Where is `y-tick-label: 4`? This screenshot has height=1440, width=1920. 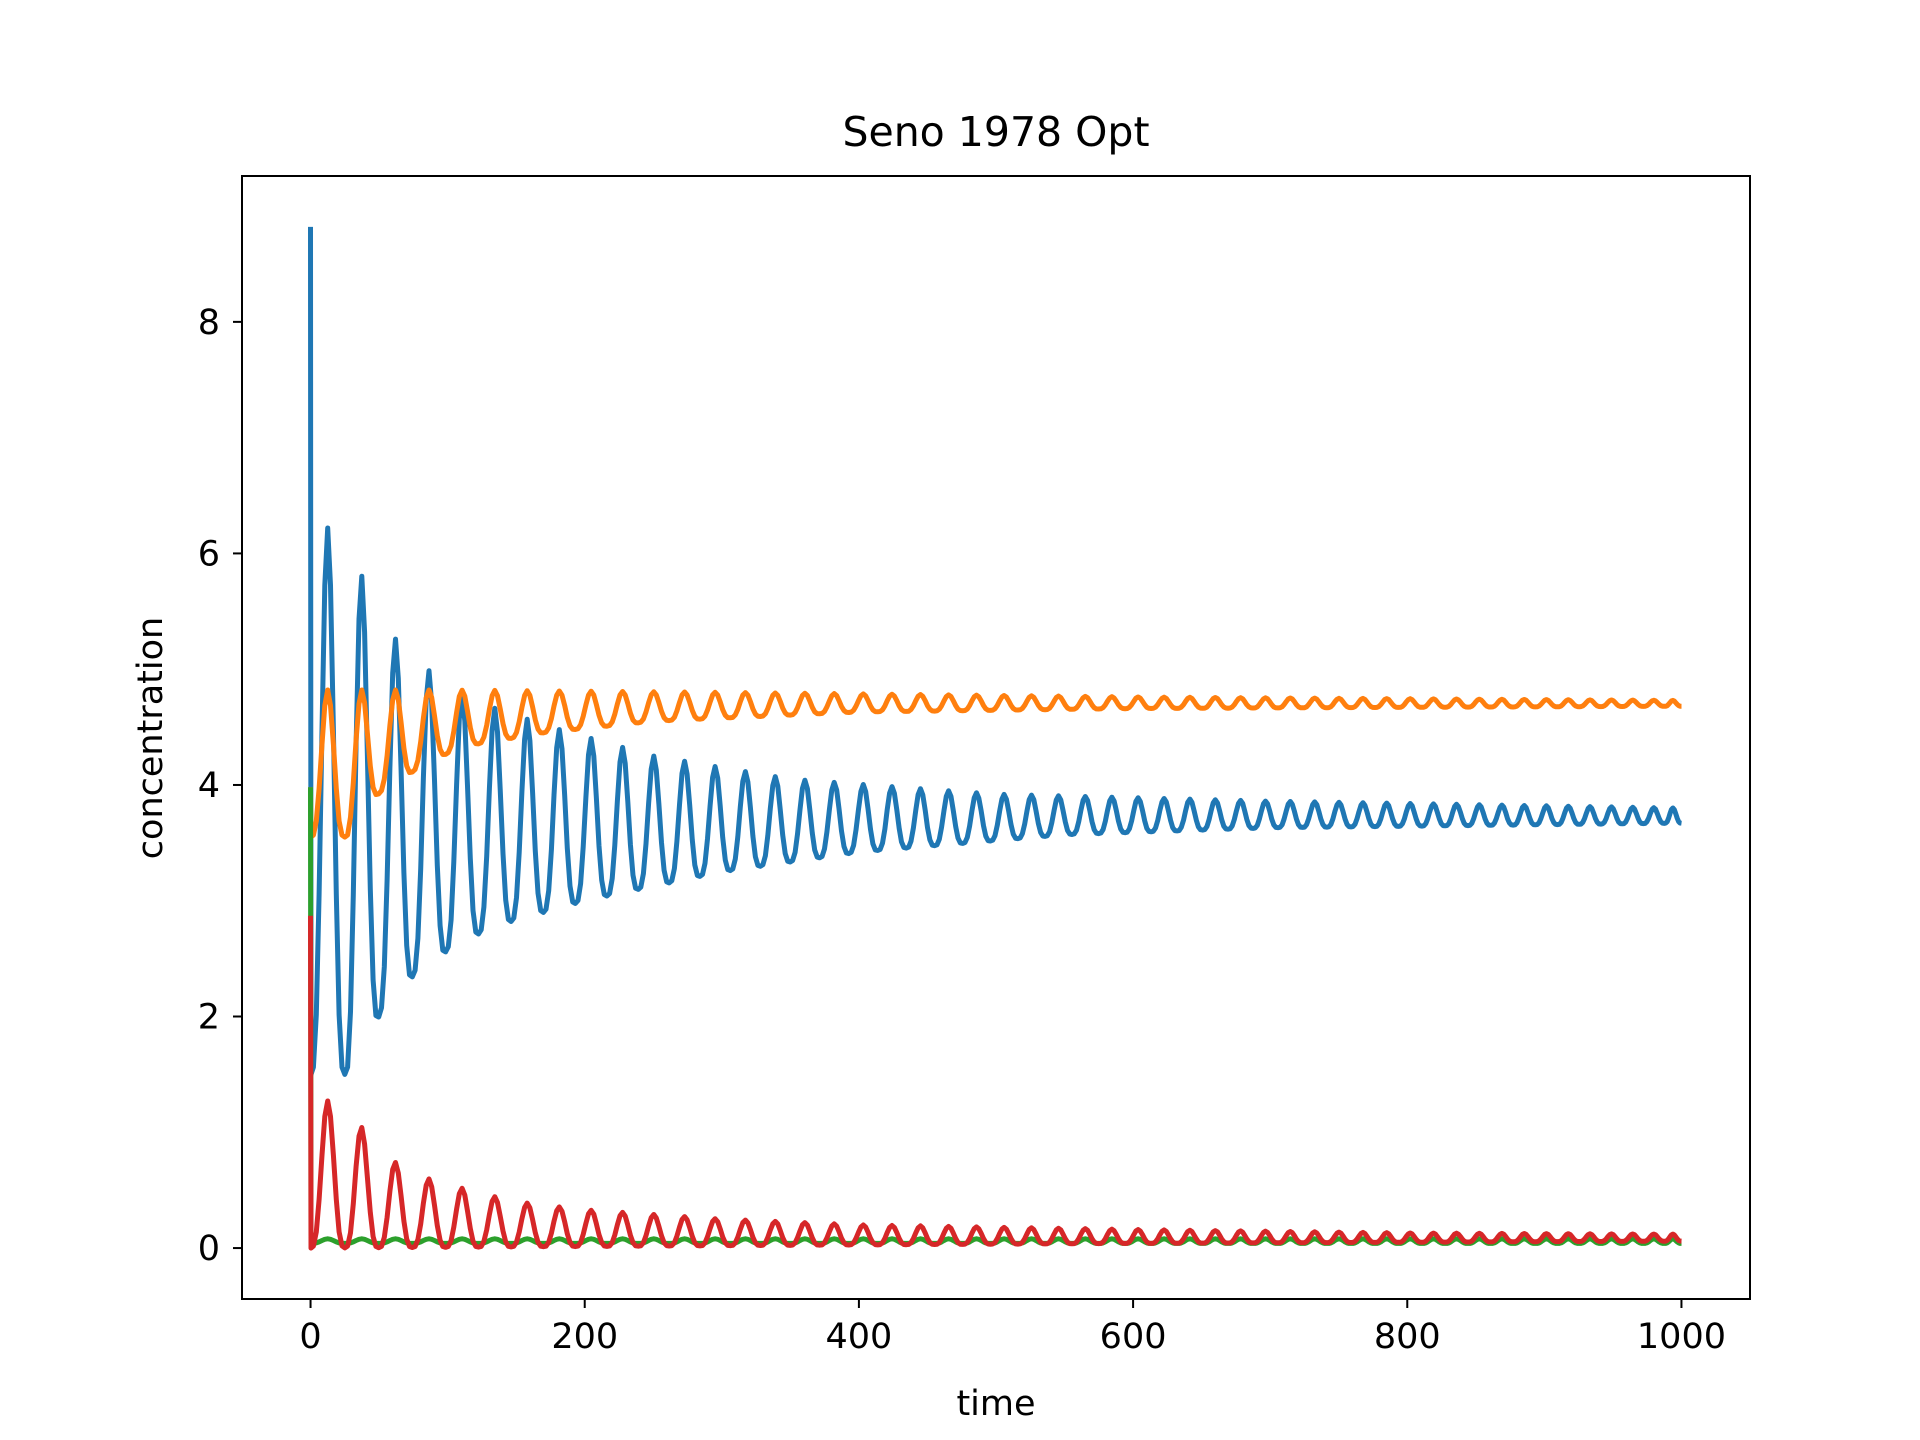
y-tick-label: 4 is located at coordinates (209, 786).